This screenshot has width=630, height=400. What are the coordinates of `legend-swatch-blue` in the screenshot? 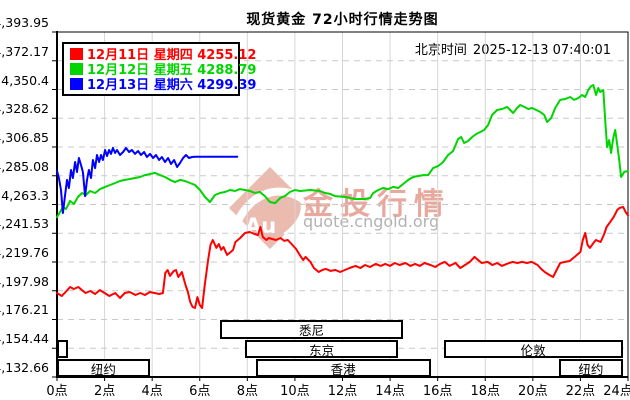 It's located at (76, 83).